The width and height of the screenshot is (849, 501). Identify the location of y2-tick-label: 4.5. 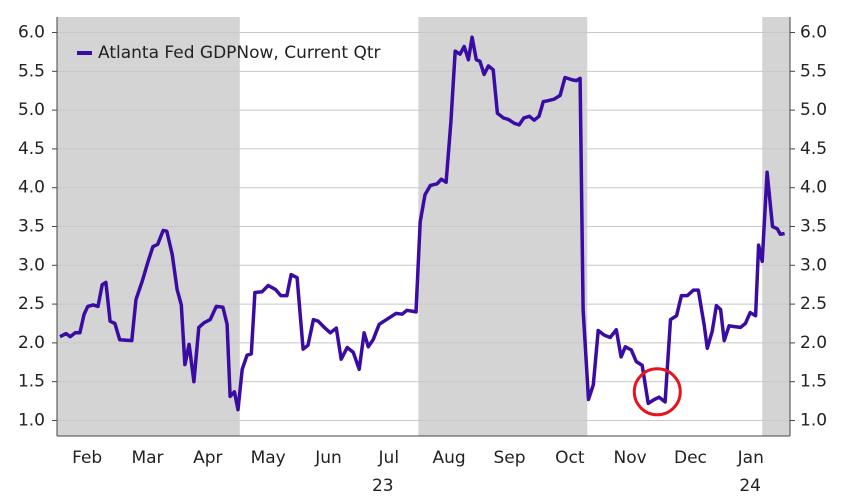
(813, 149).